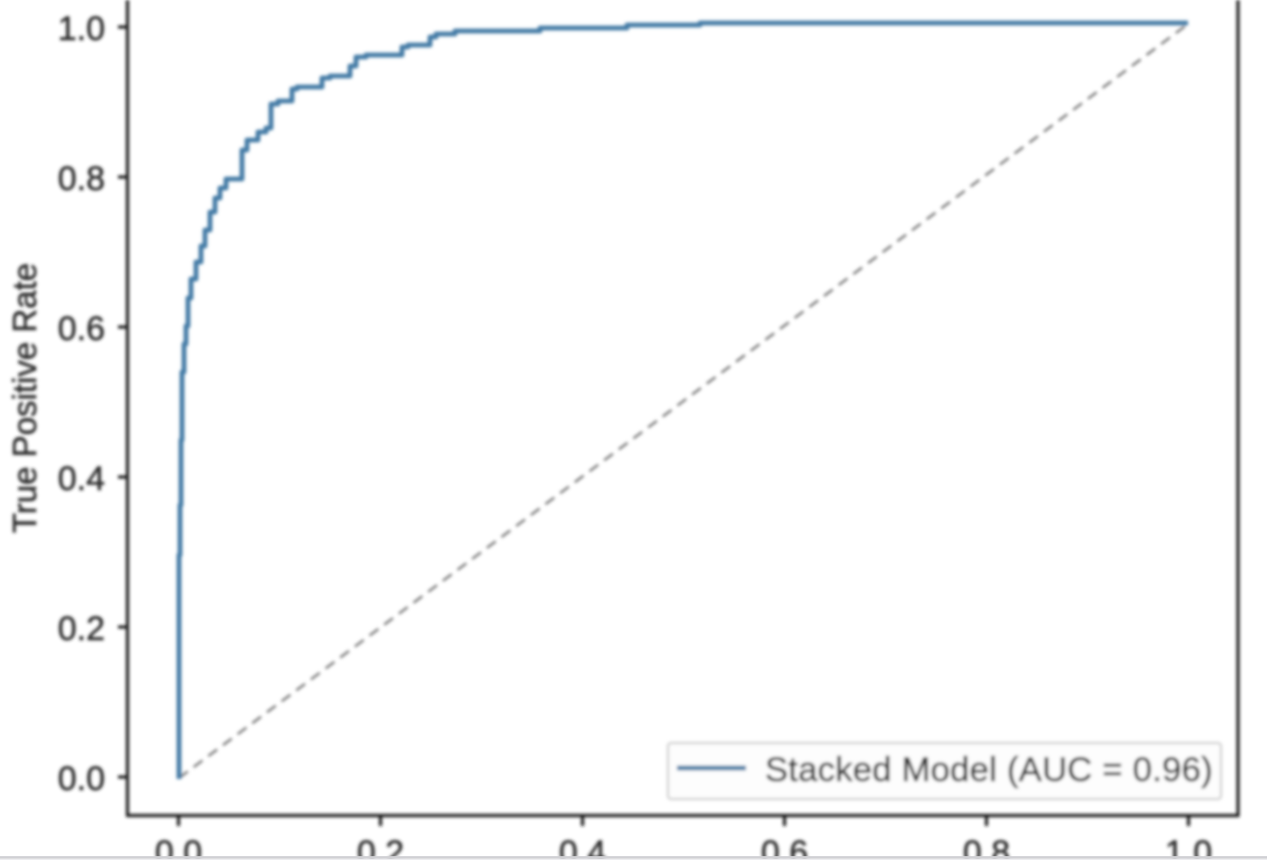 The width and height of the screenshot is (1267, 860). What do you see at coordinates (24, 398) in the screenshot?
I see `svg-text: True Positive Rate` at bounding box center [24, 398].